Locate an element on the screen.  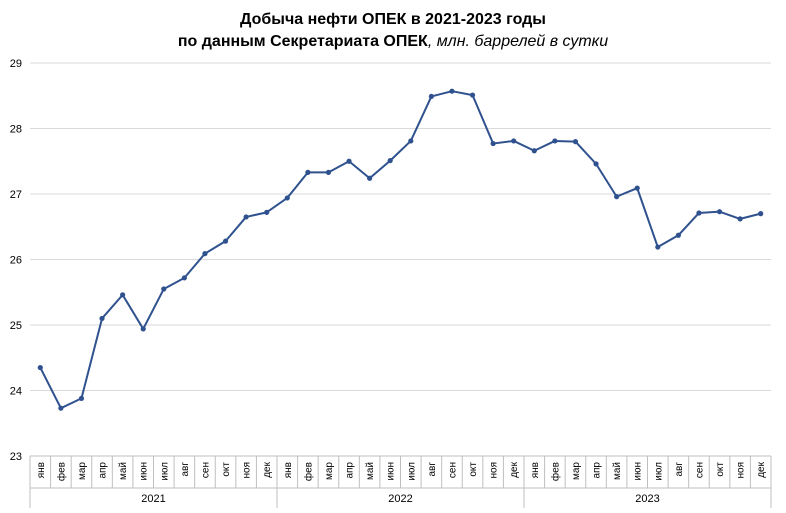
y-tick-label-27: 27 is located at coordinates (16, 195).